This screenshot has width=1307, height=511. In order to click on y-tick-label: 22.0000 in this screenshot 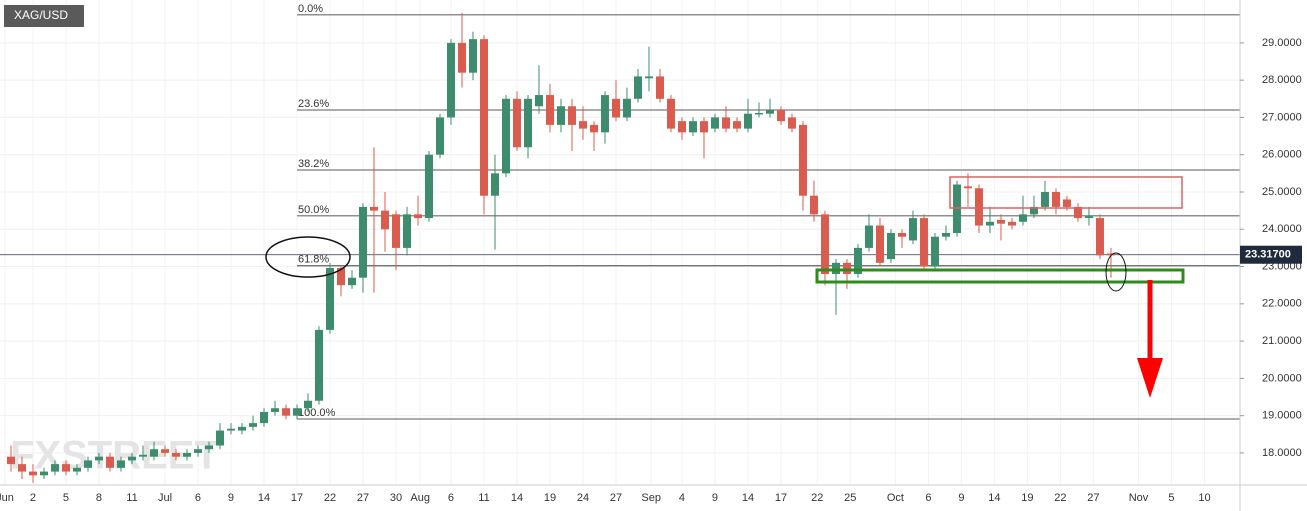, I will do `click(1282, 304)`.